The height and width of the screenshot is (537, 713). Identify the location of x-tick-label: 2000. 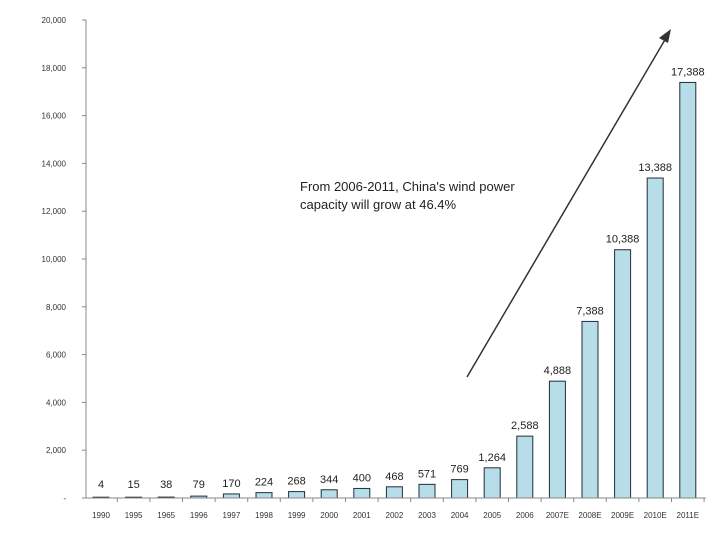
(329, 515).